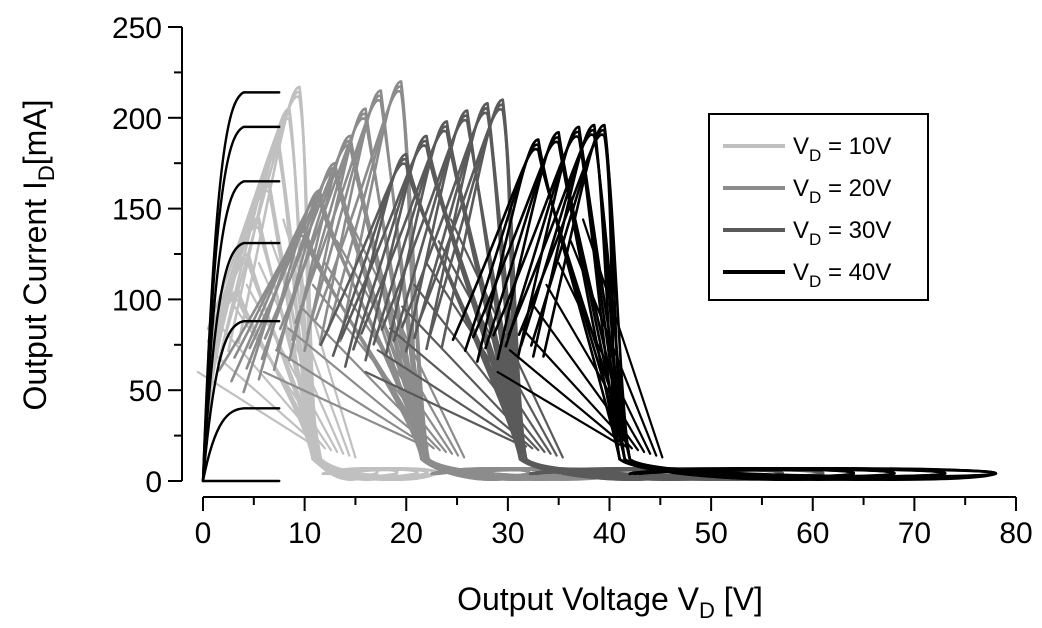  What do you see at coordinates (137, 300) in the screenshot?
I see `y-tick-label: 100` at bounding box center [137, 300].